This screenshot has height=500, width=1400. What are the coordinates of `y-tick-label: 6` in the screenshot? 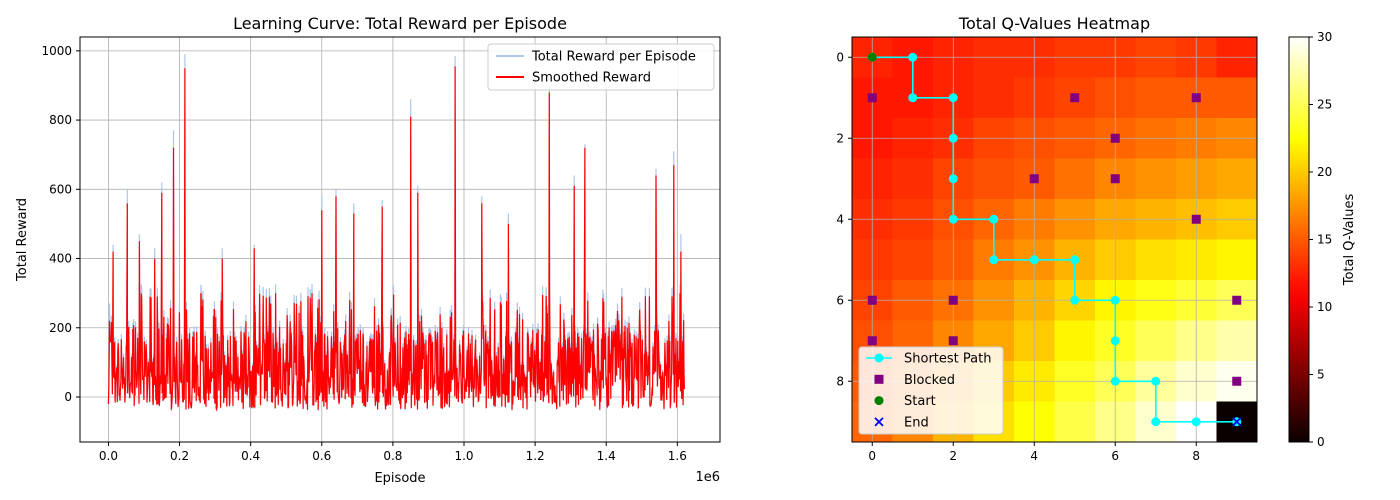 It's located at (840, 300).